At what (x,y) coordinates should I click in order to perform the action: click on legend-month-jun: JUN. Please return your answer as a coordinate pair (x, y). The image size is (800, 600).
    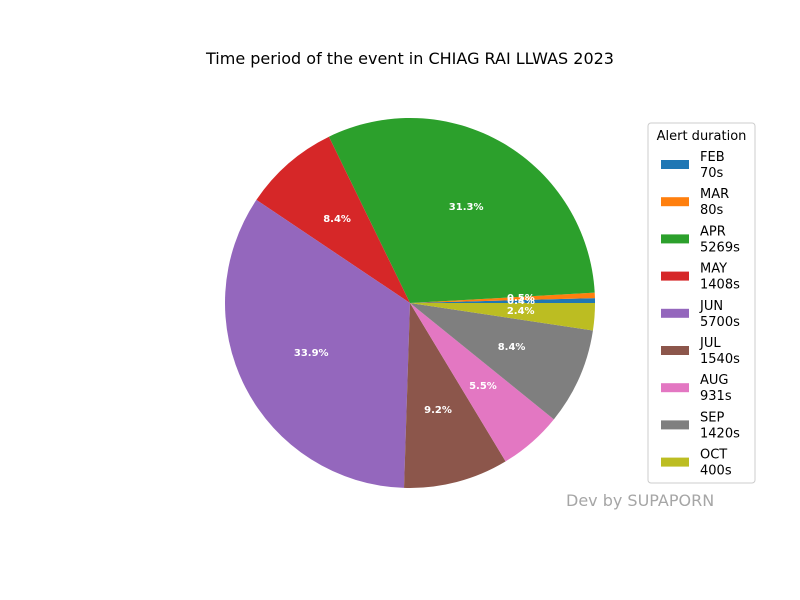
    Looking at the image, I should click on (711, 306).